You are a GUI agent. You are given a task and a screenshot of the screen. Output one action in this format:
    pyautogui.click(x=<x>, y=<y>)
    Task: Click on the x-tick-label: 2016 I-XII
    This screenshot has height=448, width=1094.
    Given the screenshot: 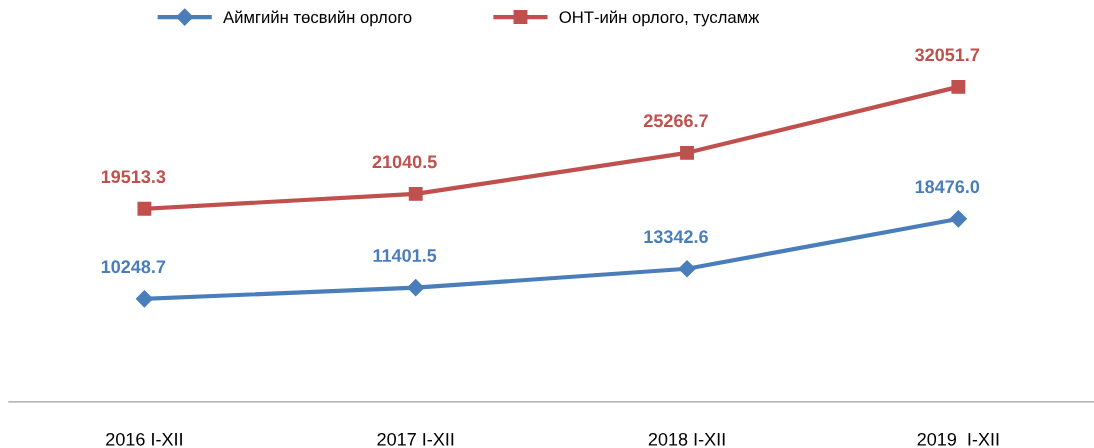 What is the action you would take?
    pyautogui.click(x=144, y=439)
    